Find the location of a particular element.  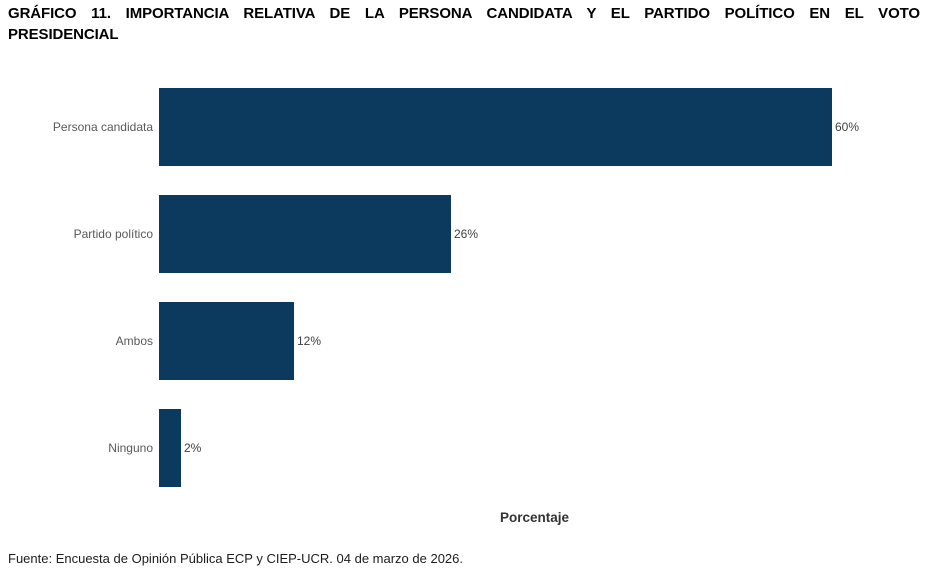

x-axis-label: Porcentaje is located at coordinates (534, 517).